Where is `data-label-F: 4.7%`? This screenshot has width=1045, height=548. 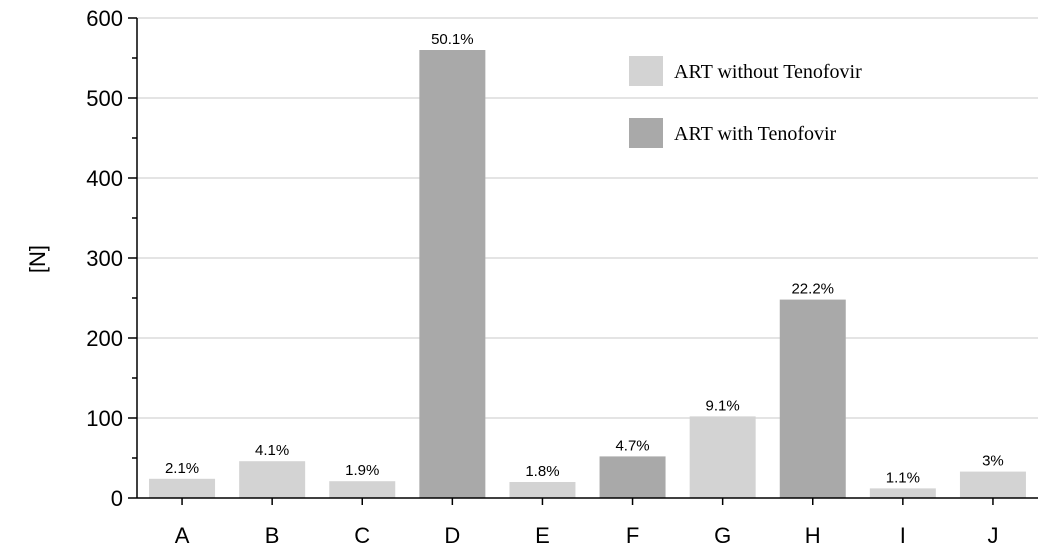
data-label-F: 4.7% is located at coordinates (632, 445).